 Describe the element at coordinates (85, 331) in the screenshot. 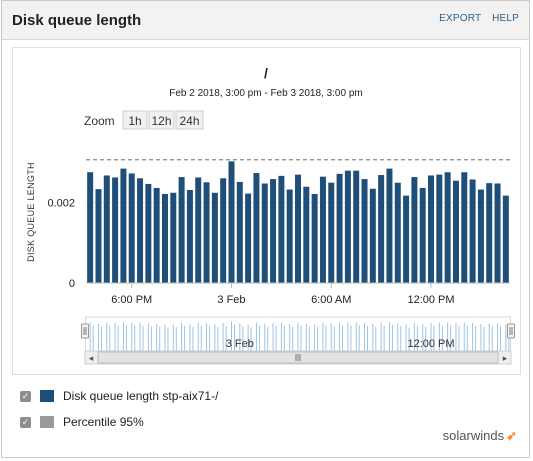

I see `navigator-handle-left` at that location.